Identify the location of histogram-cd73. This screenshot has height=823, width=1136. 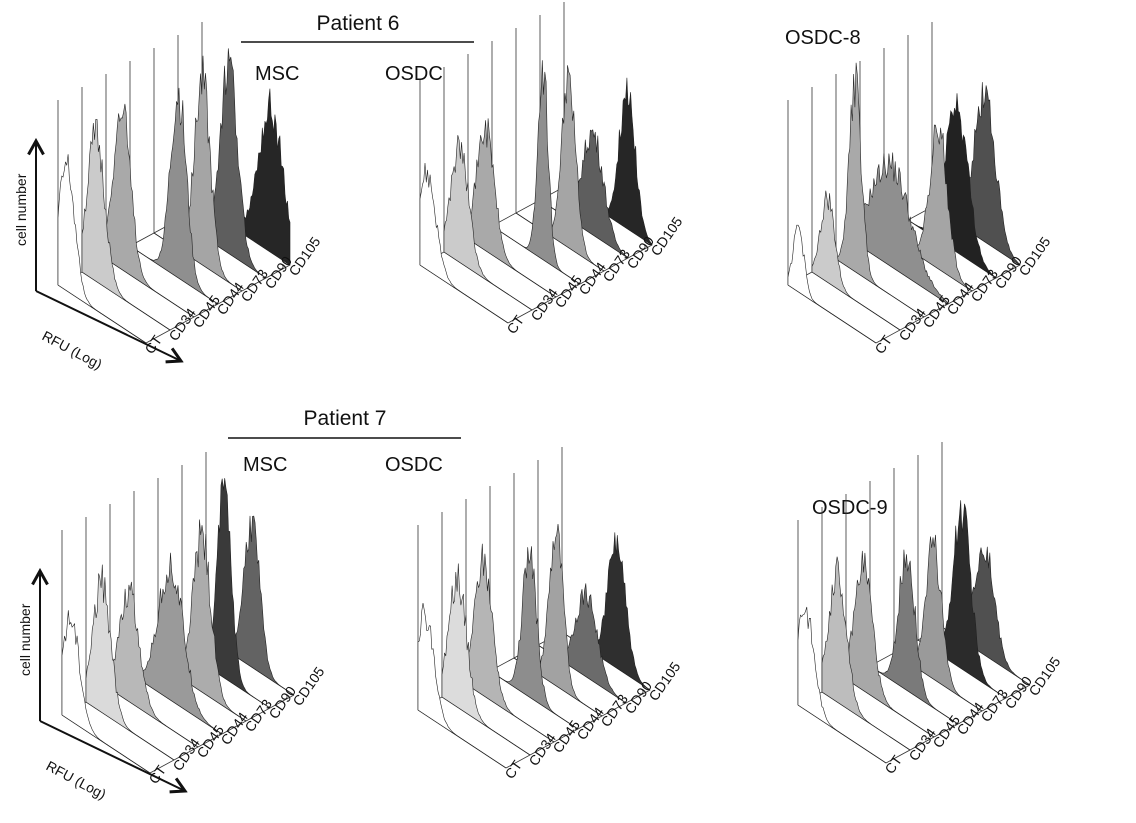
(560, 168).